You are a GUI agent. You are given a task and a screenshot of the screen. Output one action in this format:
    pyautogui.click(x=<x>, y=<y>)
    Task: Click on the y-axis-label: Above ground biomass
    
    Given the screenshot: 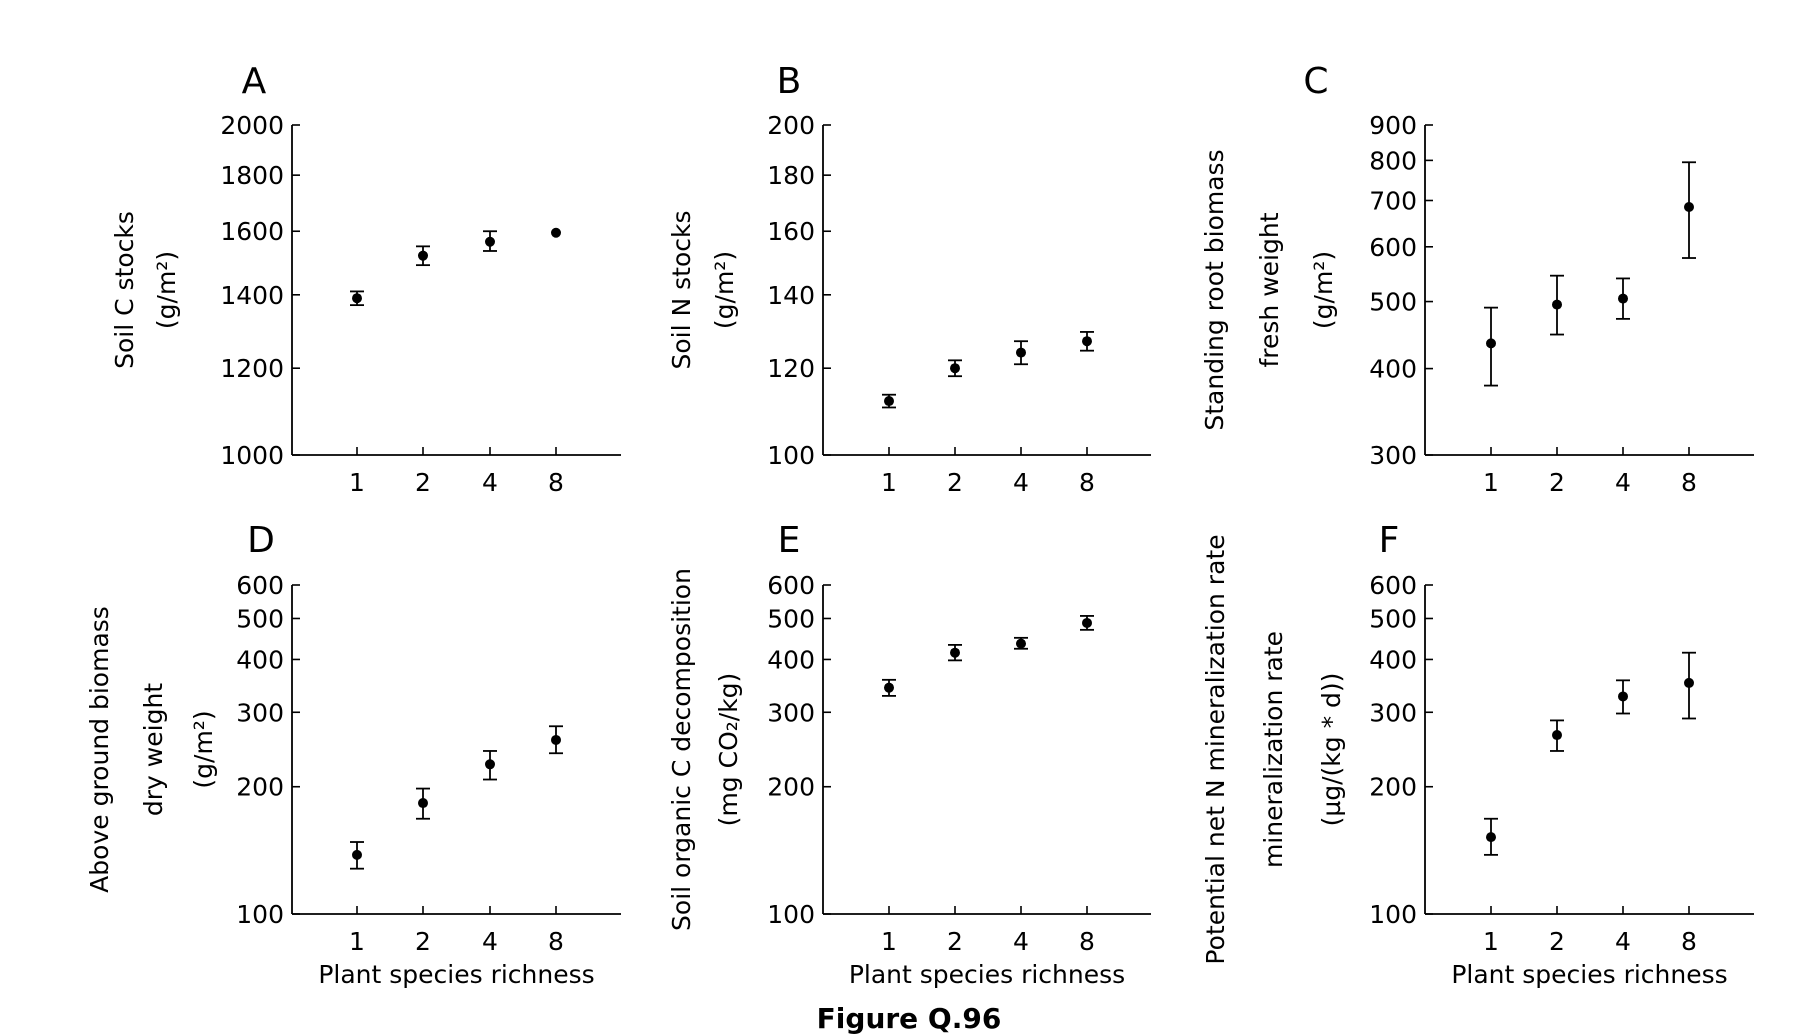 What is the action you would take?
    pyautogui.click(x=99, y=749)
    